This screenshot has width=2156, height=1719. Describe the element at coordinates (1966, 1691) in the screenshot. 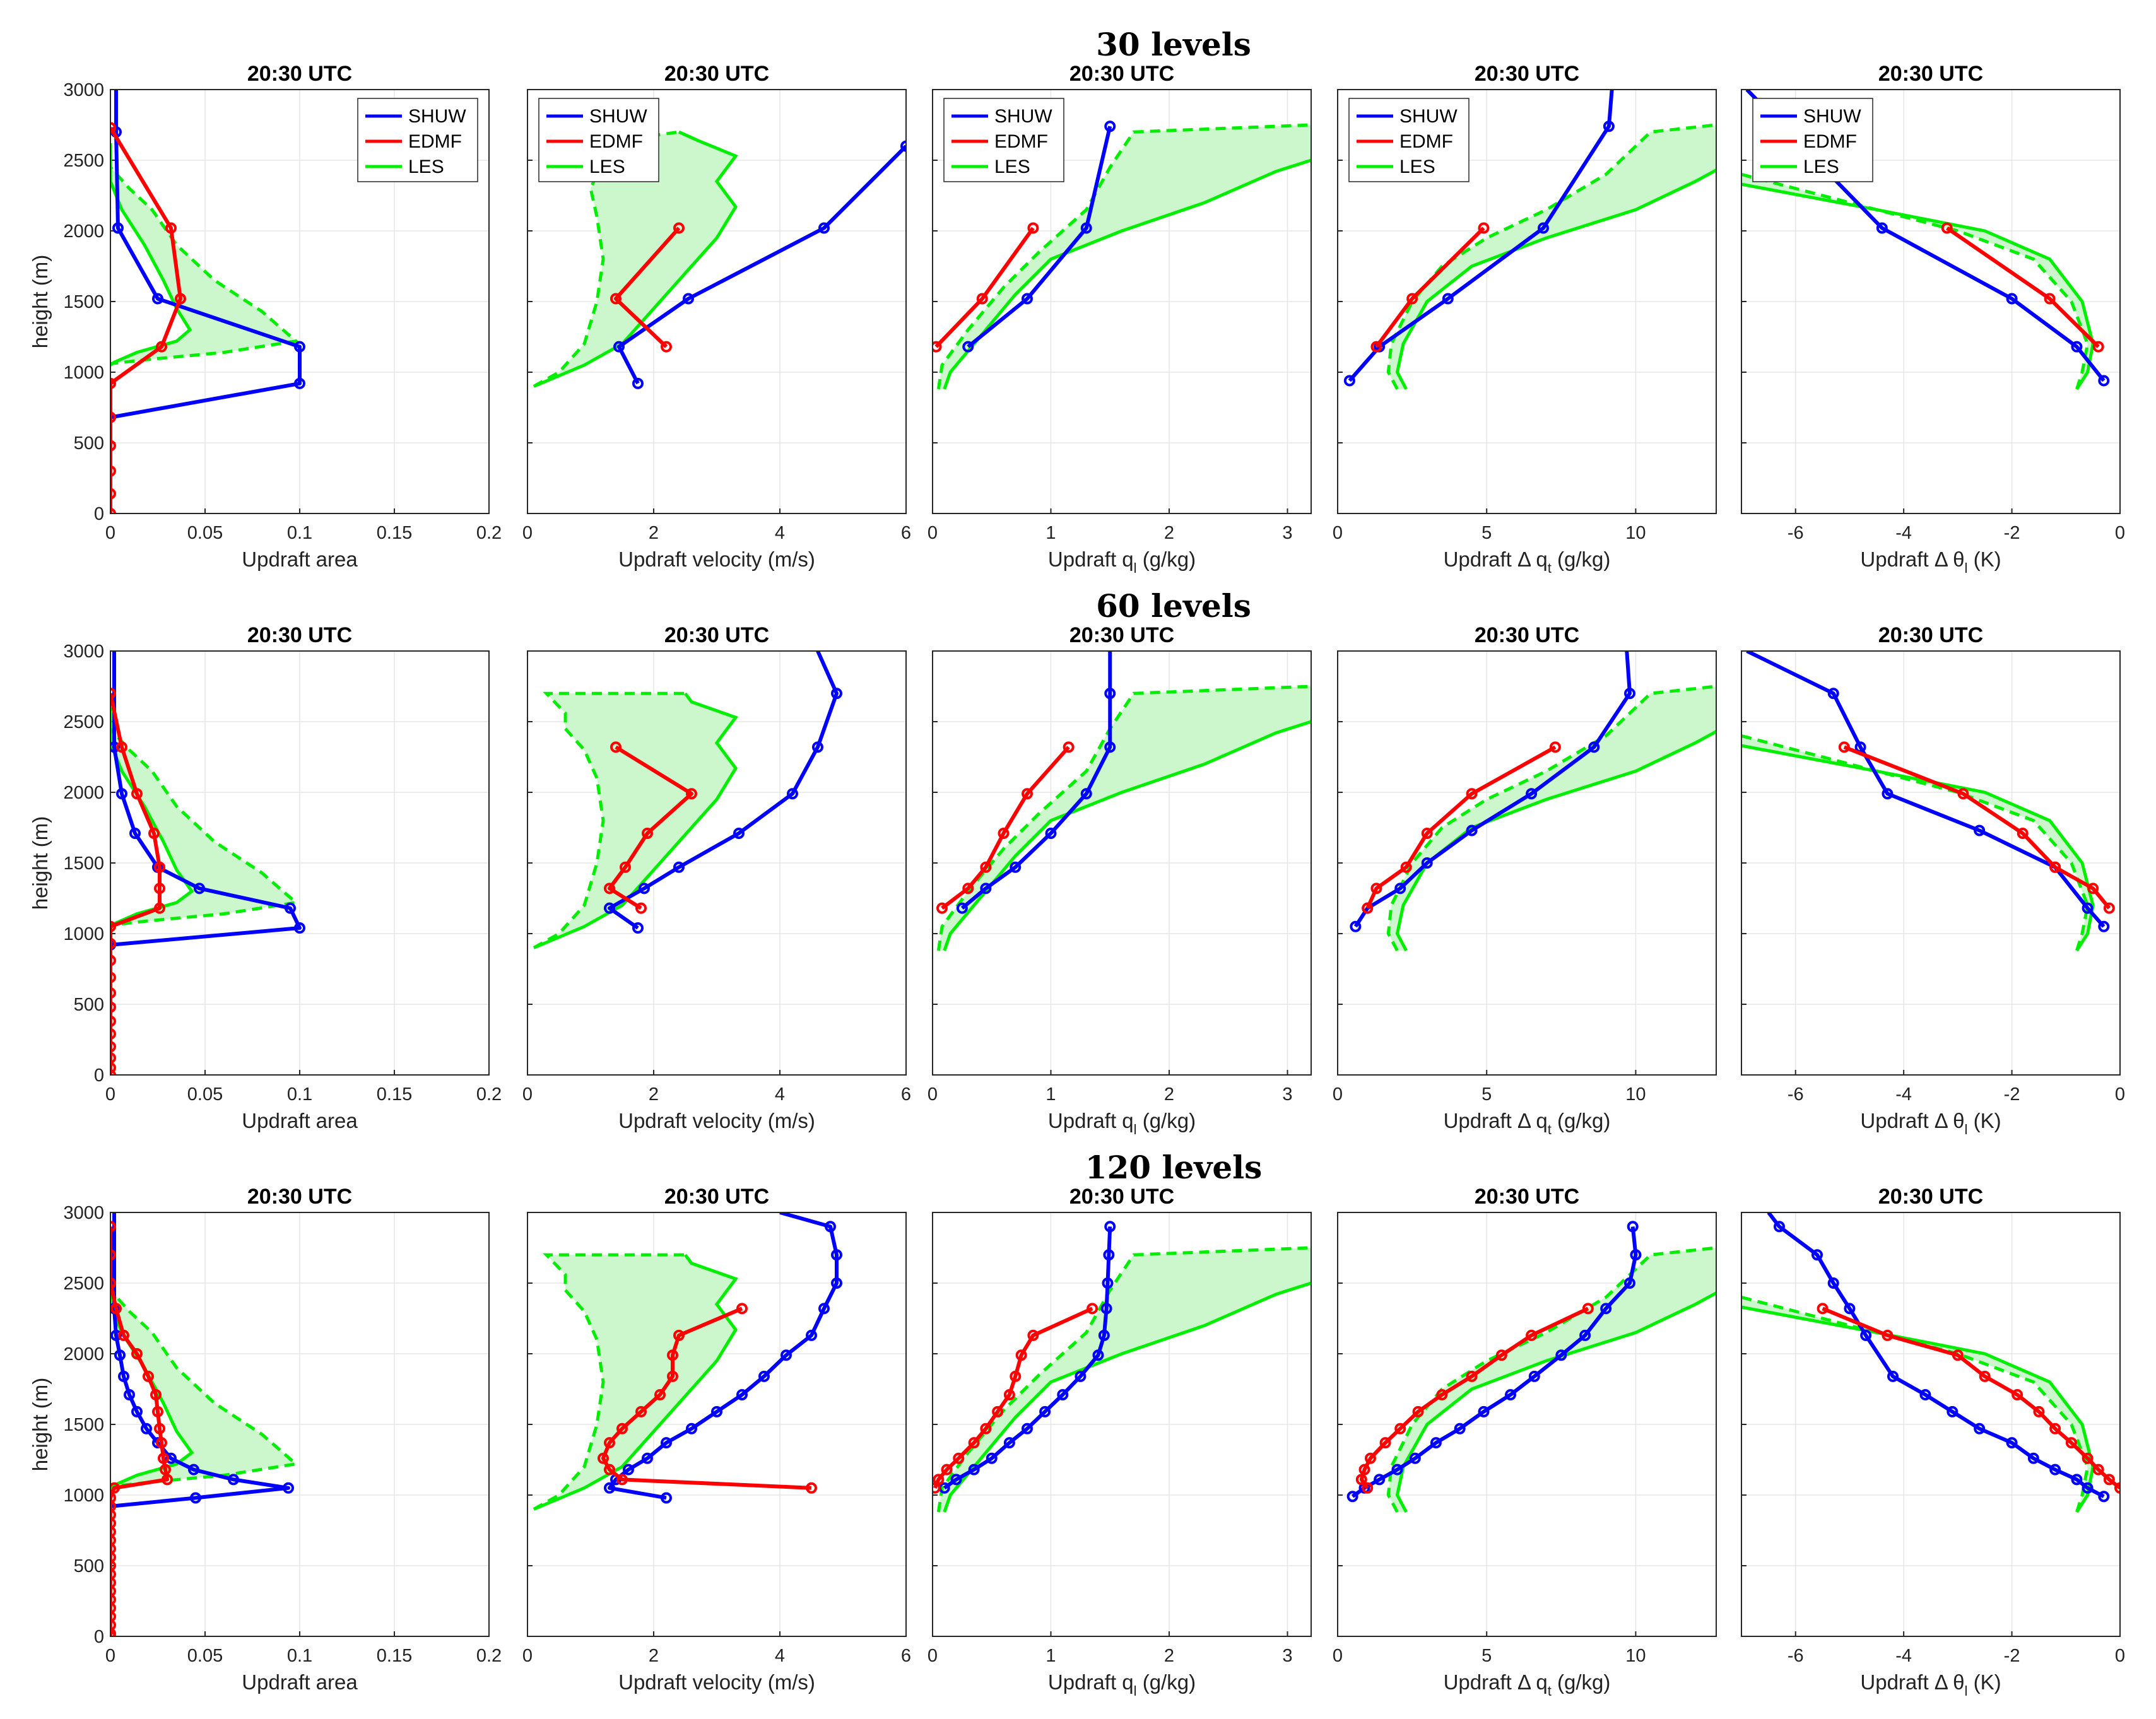

I see `x-axis-label-sub: l` at that location.